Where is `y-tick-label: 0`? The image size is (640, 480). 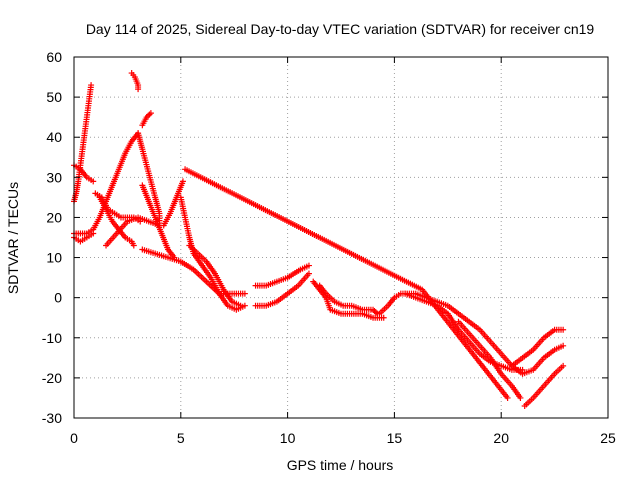
y-tick-label: 0 is located at coordinates (58, 298).